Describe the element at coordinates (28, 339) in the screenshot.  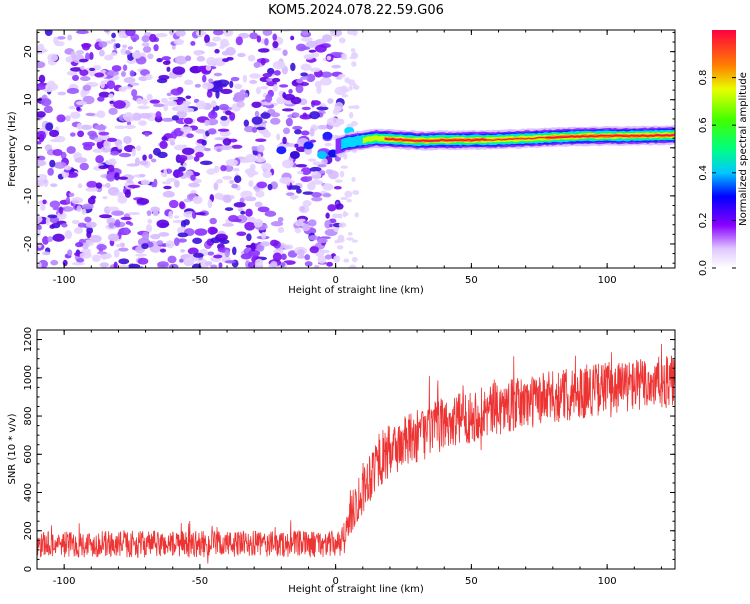
I see `snr-y-tick-label: 1200` at that location.